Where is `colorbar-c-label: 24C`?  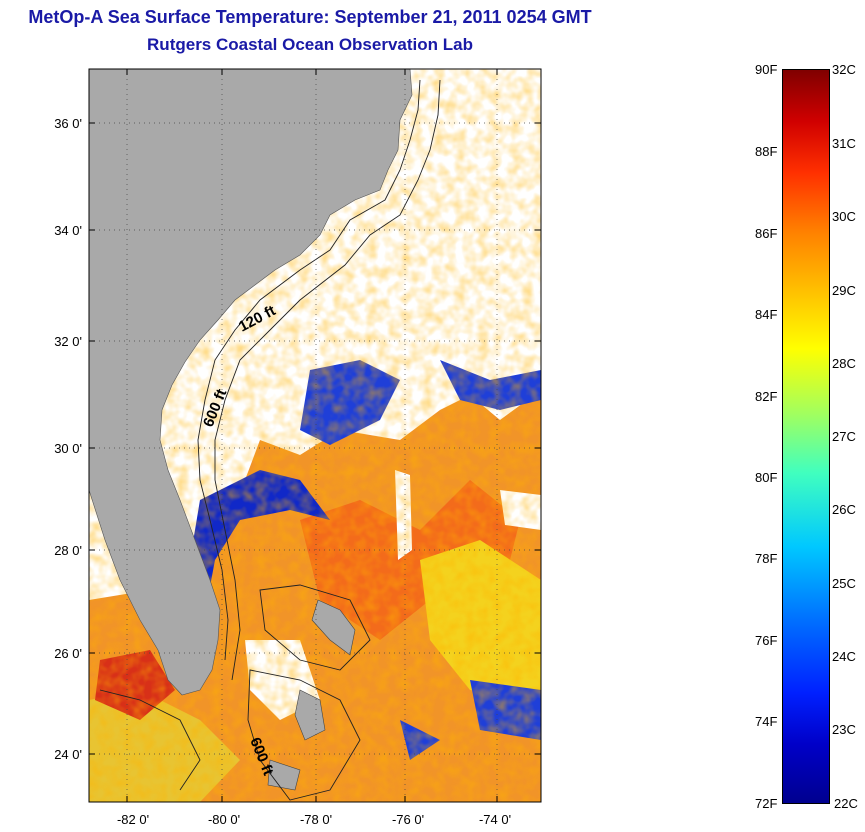 colorbar-c-label: 24C is located at coordinates (844, 656).